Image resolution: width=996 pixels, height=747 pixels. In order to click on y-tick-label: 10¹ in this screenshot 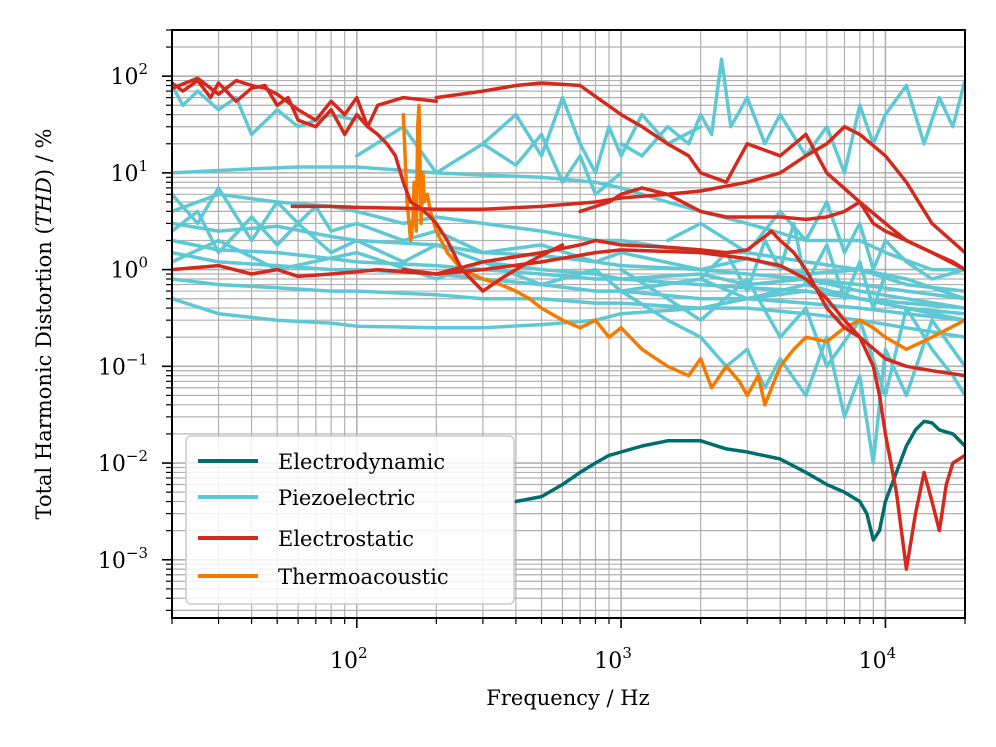, I will do `click(129, 172)`.